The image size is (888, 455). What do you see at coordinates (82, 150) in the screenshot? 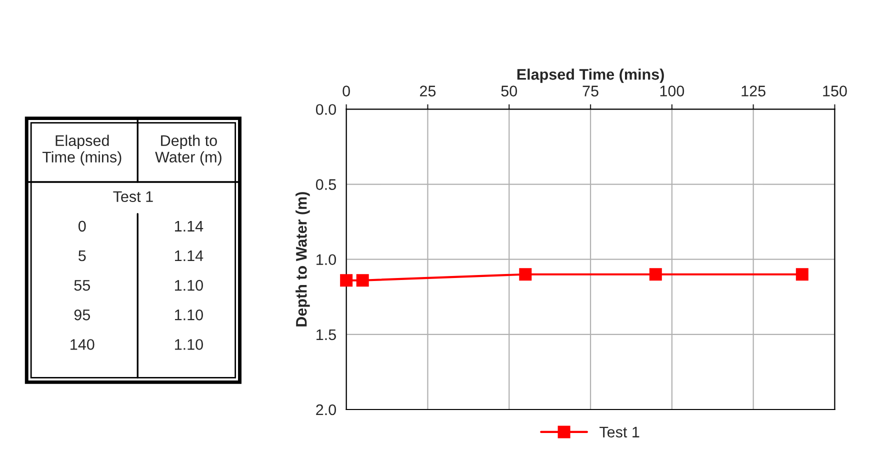
I see `text: Elapsed Time (mins)` at bounding box center [82, 150].